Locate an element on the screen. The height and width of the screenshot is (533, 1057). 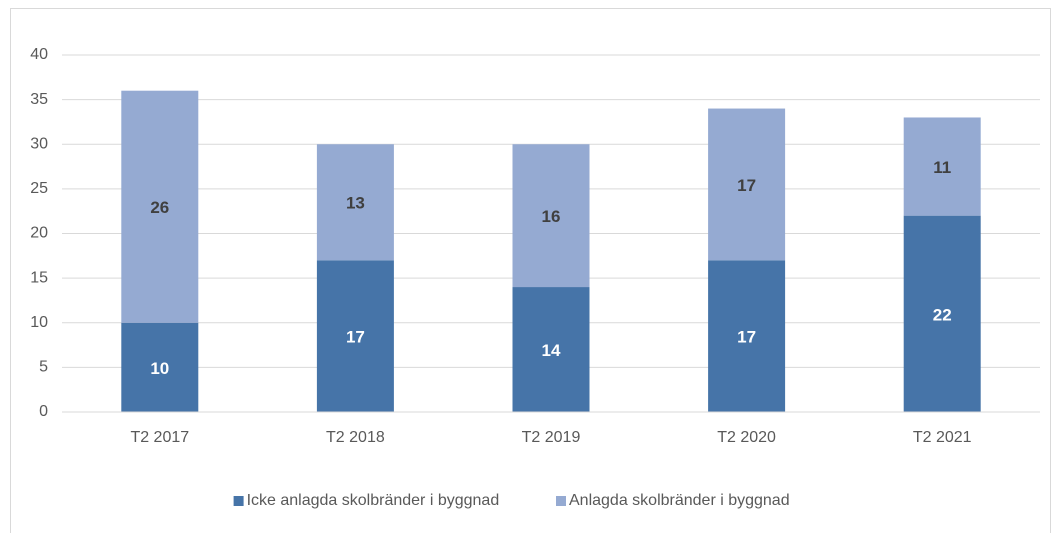
y-tick-label: 0 is located at coordinates (43, 411).